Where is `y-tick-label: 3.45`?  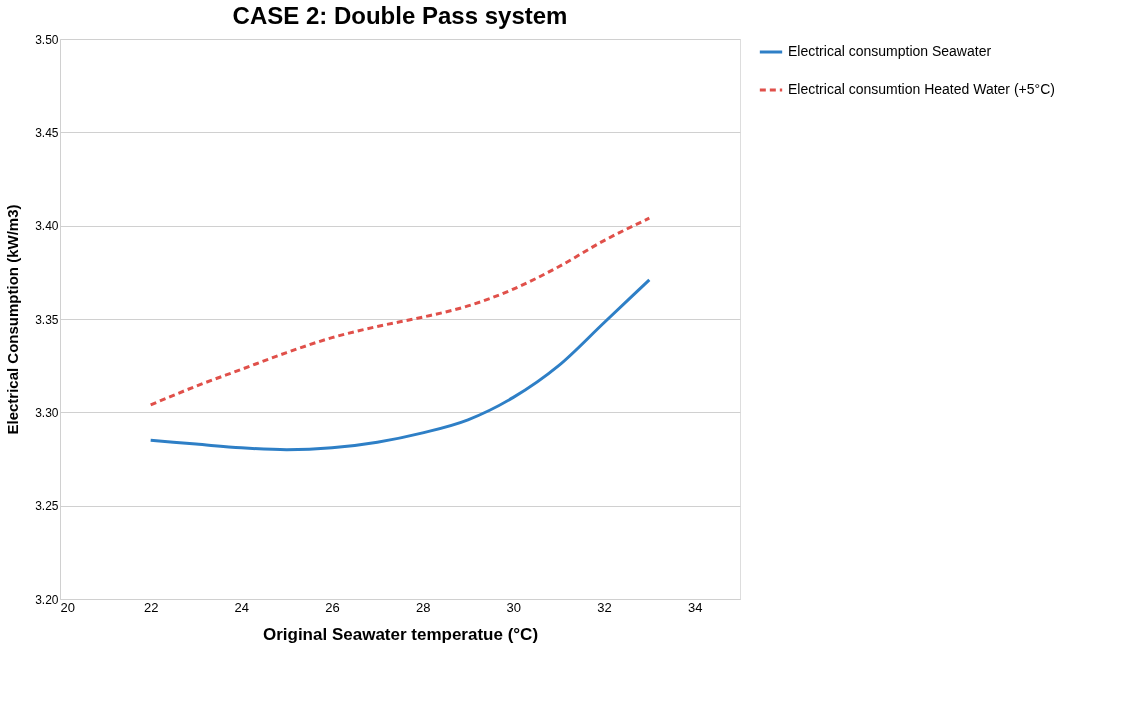 y-tick-label: 3.45 is located at coordinates (47, 132).